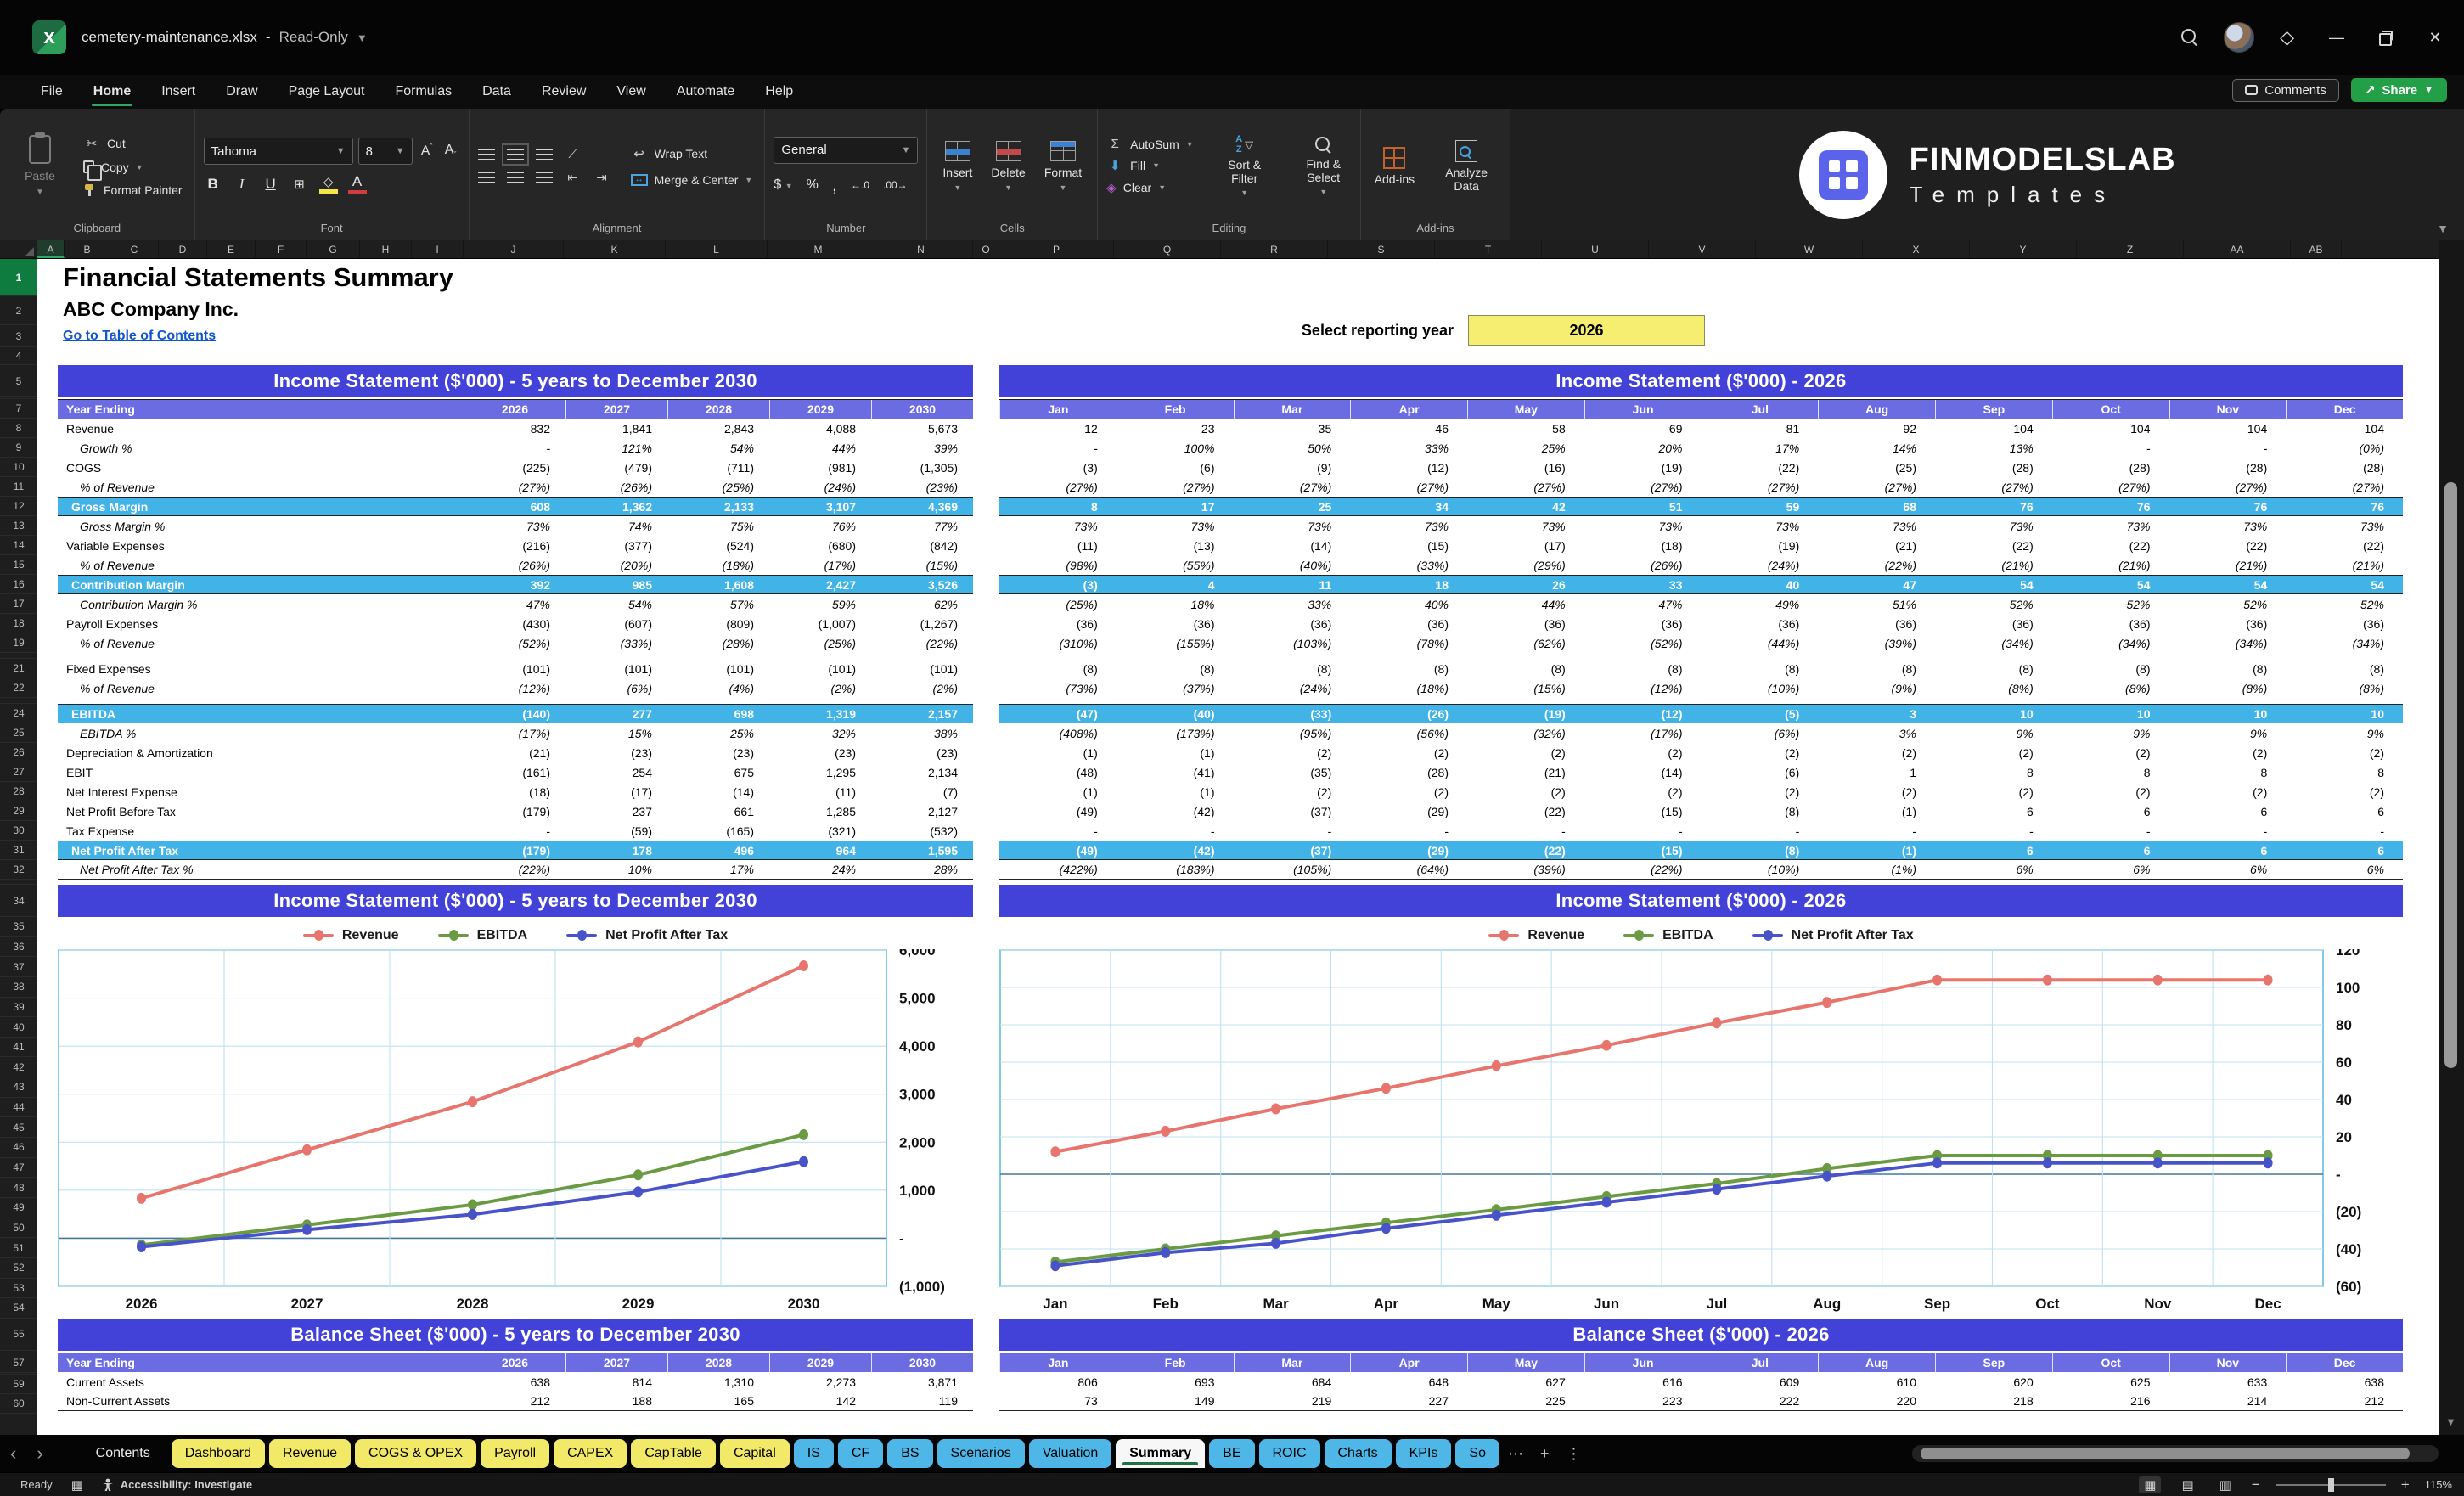  What do you see at coordinates (1466, 166) in the screenshot?
I see `analyze-data-button: Analyze Data` at bounding box center [1466, 166].